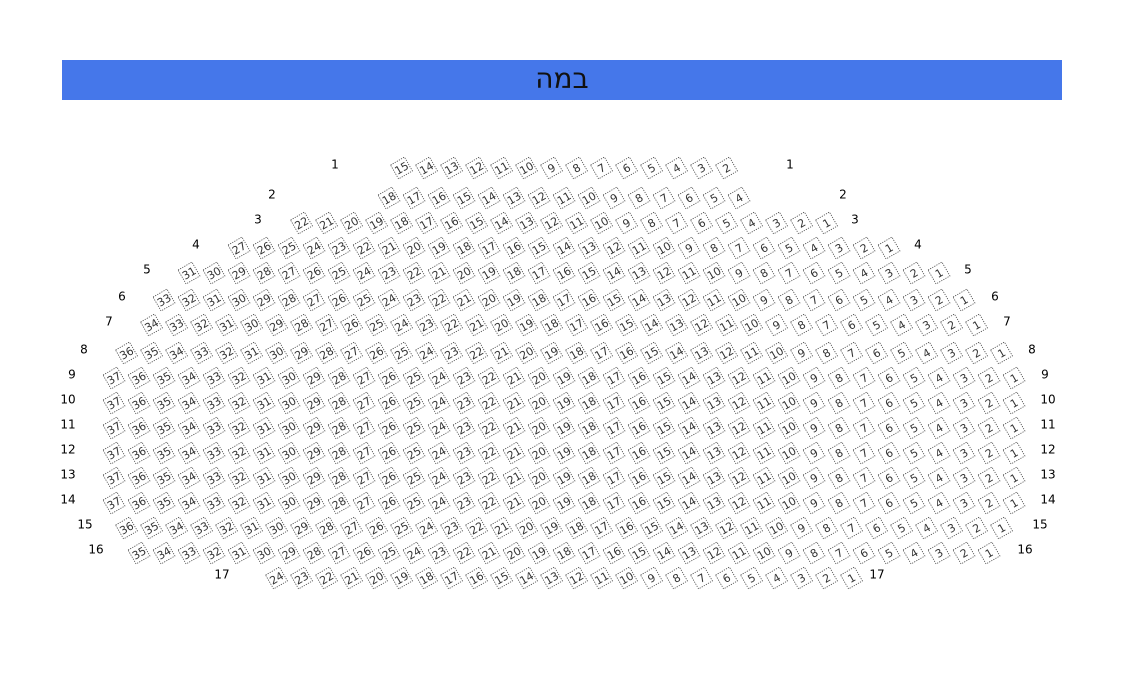 Image resolution: width=1130 pixels, height=684 pixels. Describe the element at coordinates (689, 300) in the screenshot. I see `seat: 12` at that location.